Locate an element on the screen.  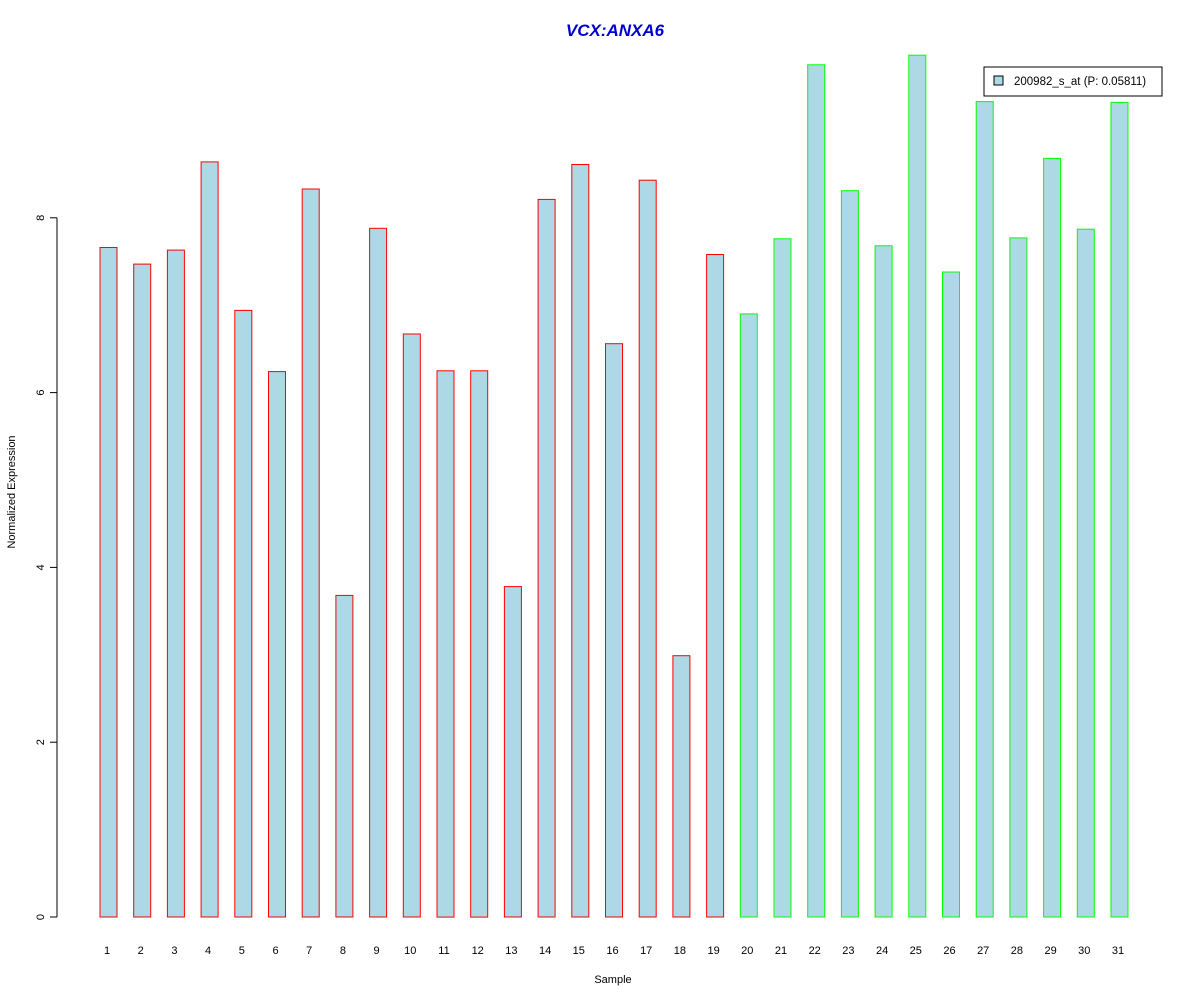
x-tick-label: 22 is located at coordinates (815, 951).